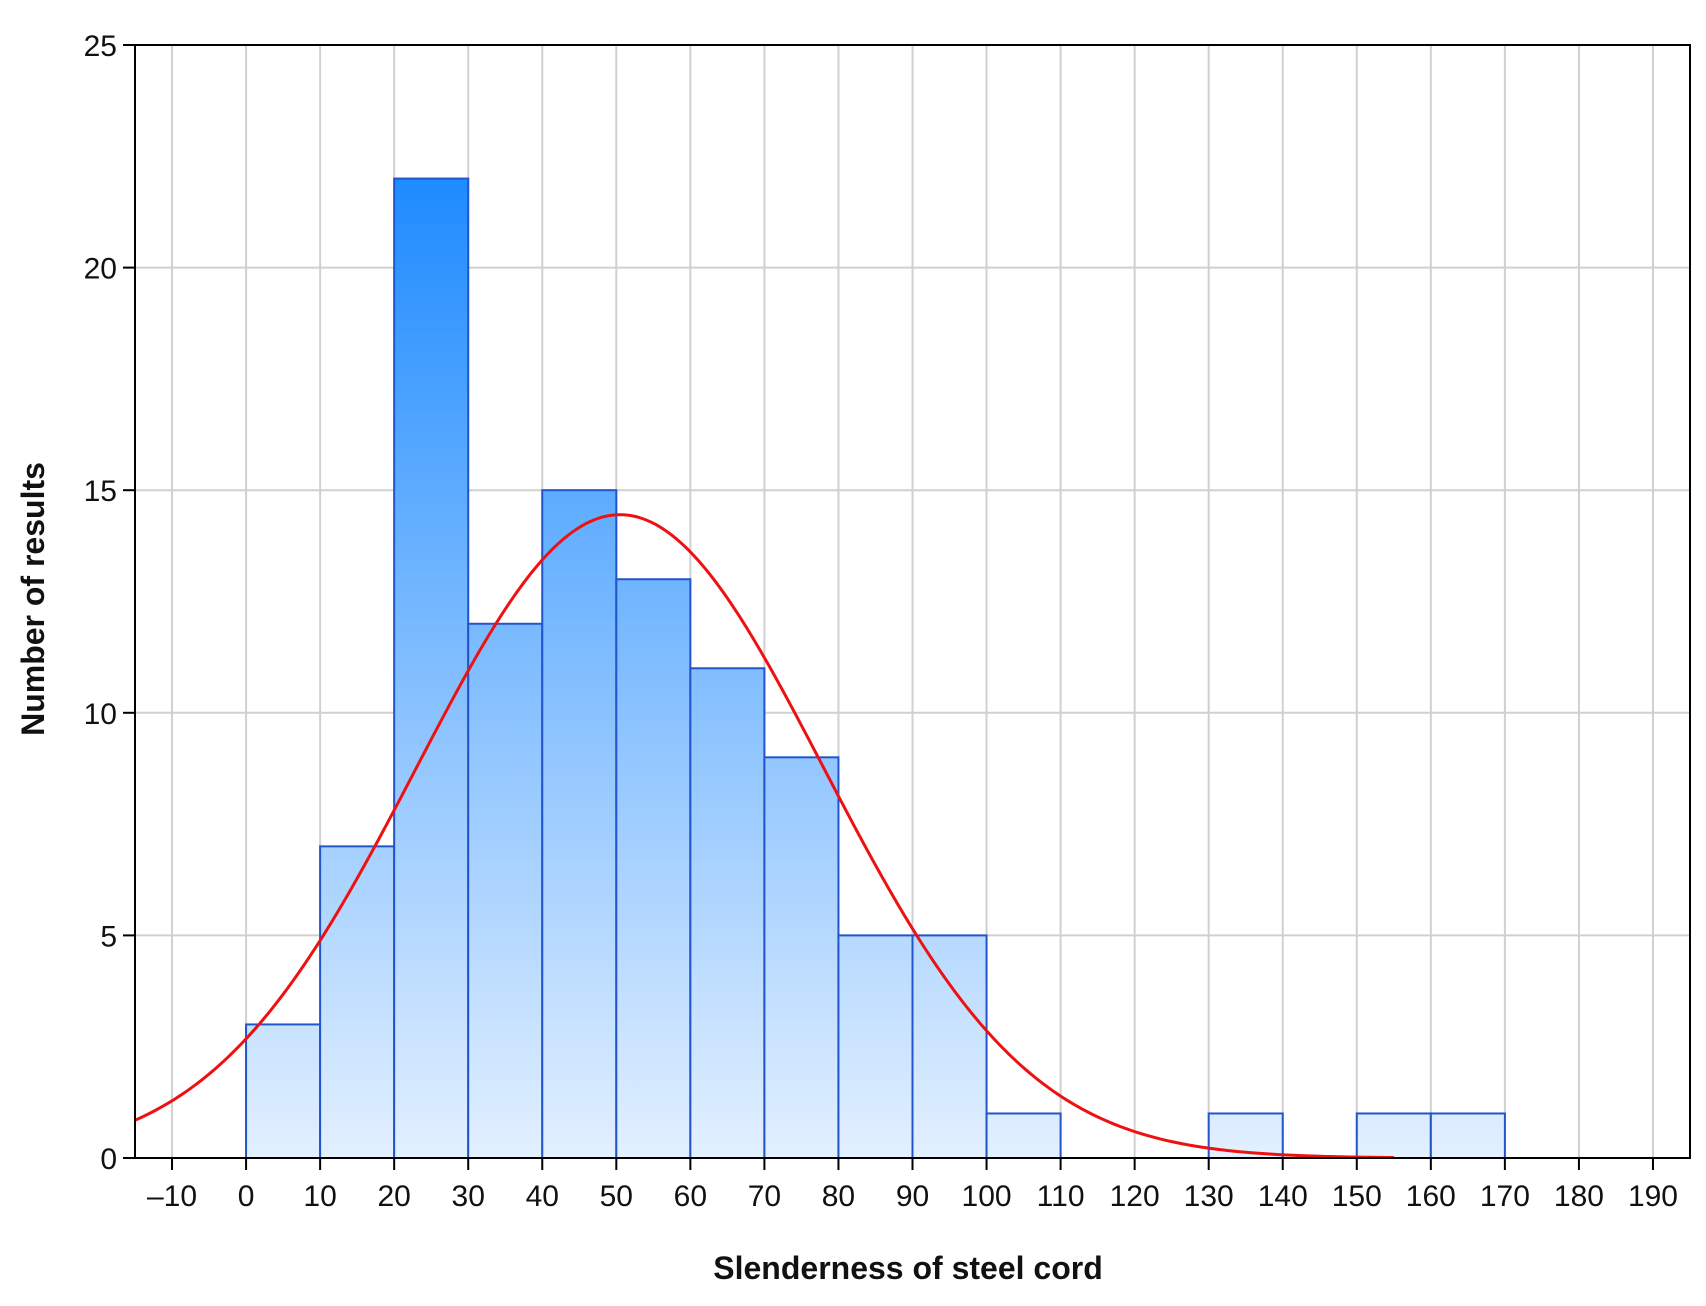  What do you see at coordinates (838, 1196) in the screenshot?
I see `x-tick-label: 80` at bounding box center [838, 1196].